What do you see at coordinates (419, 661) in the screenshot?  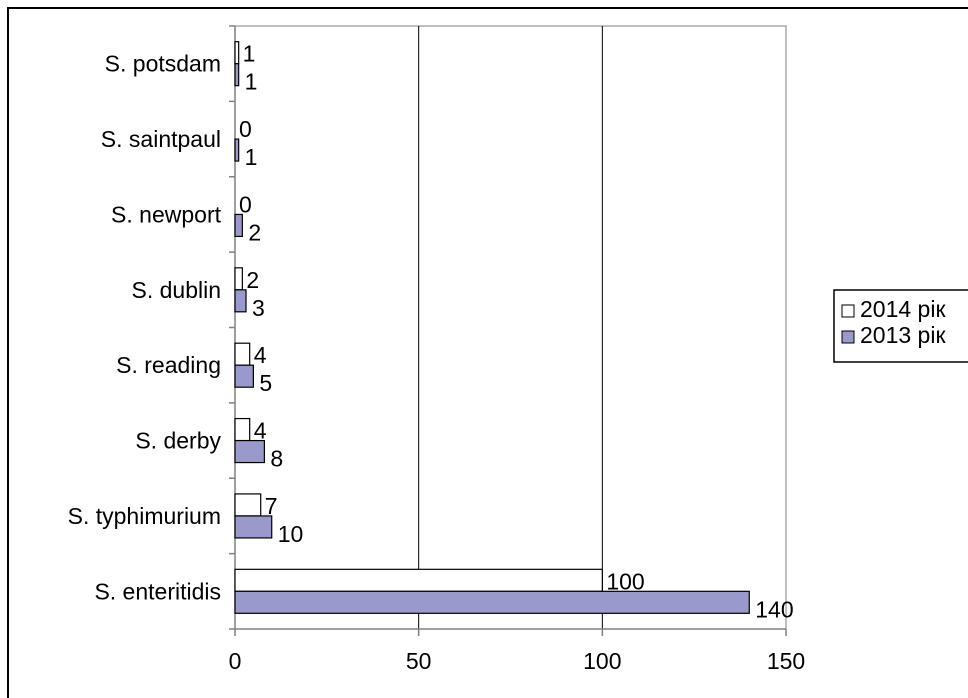 I see `x-tick-label: 50` at bounding box center [419, 661].